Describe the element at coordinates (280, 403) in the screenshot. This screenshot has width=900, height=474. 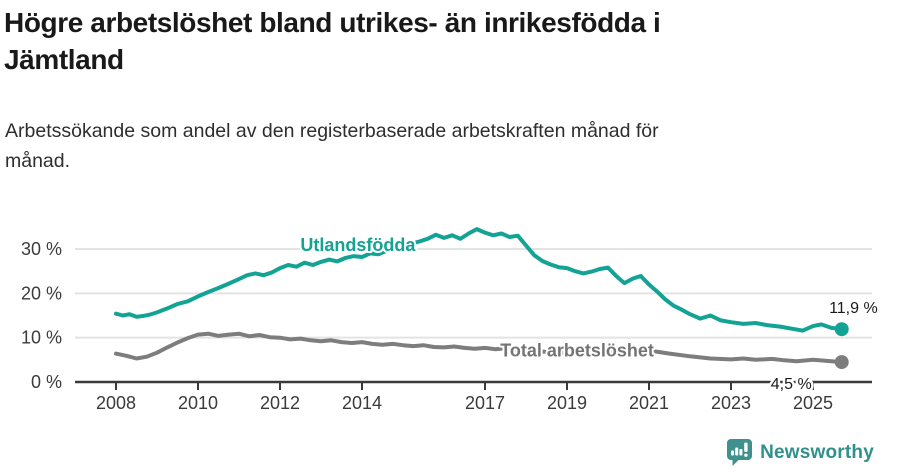
I see `x-tick-label-2012: 2012` at that location.